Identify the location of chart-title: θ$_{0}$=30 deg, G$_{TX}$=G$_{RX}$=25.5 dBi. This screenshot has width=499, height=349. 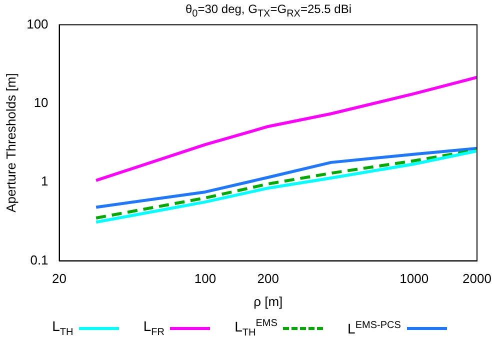
(268, 11).